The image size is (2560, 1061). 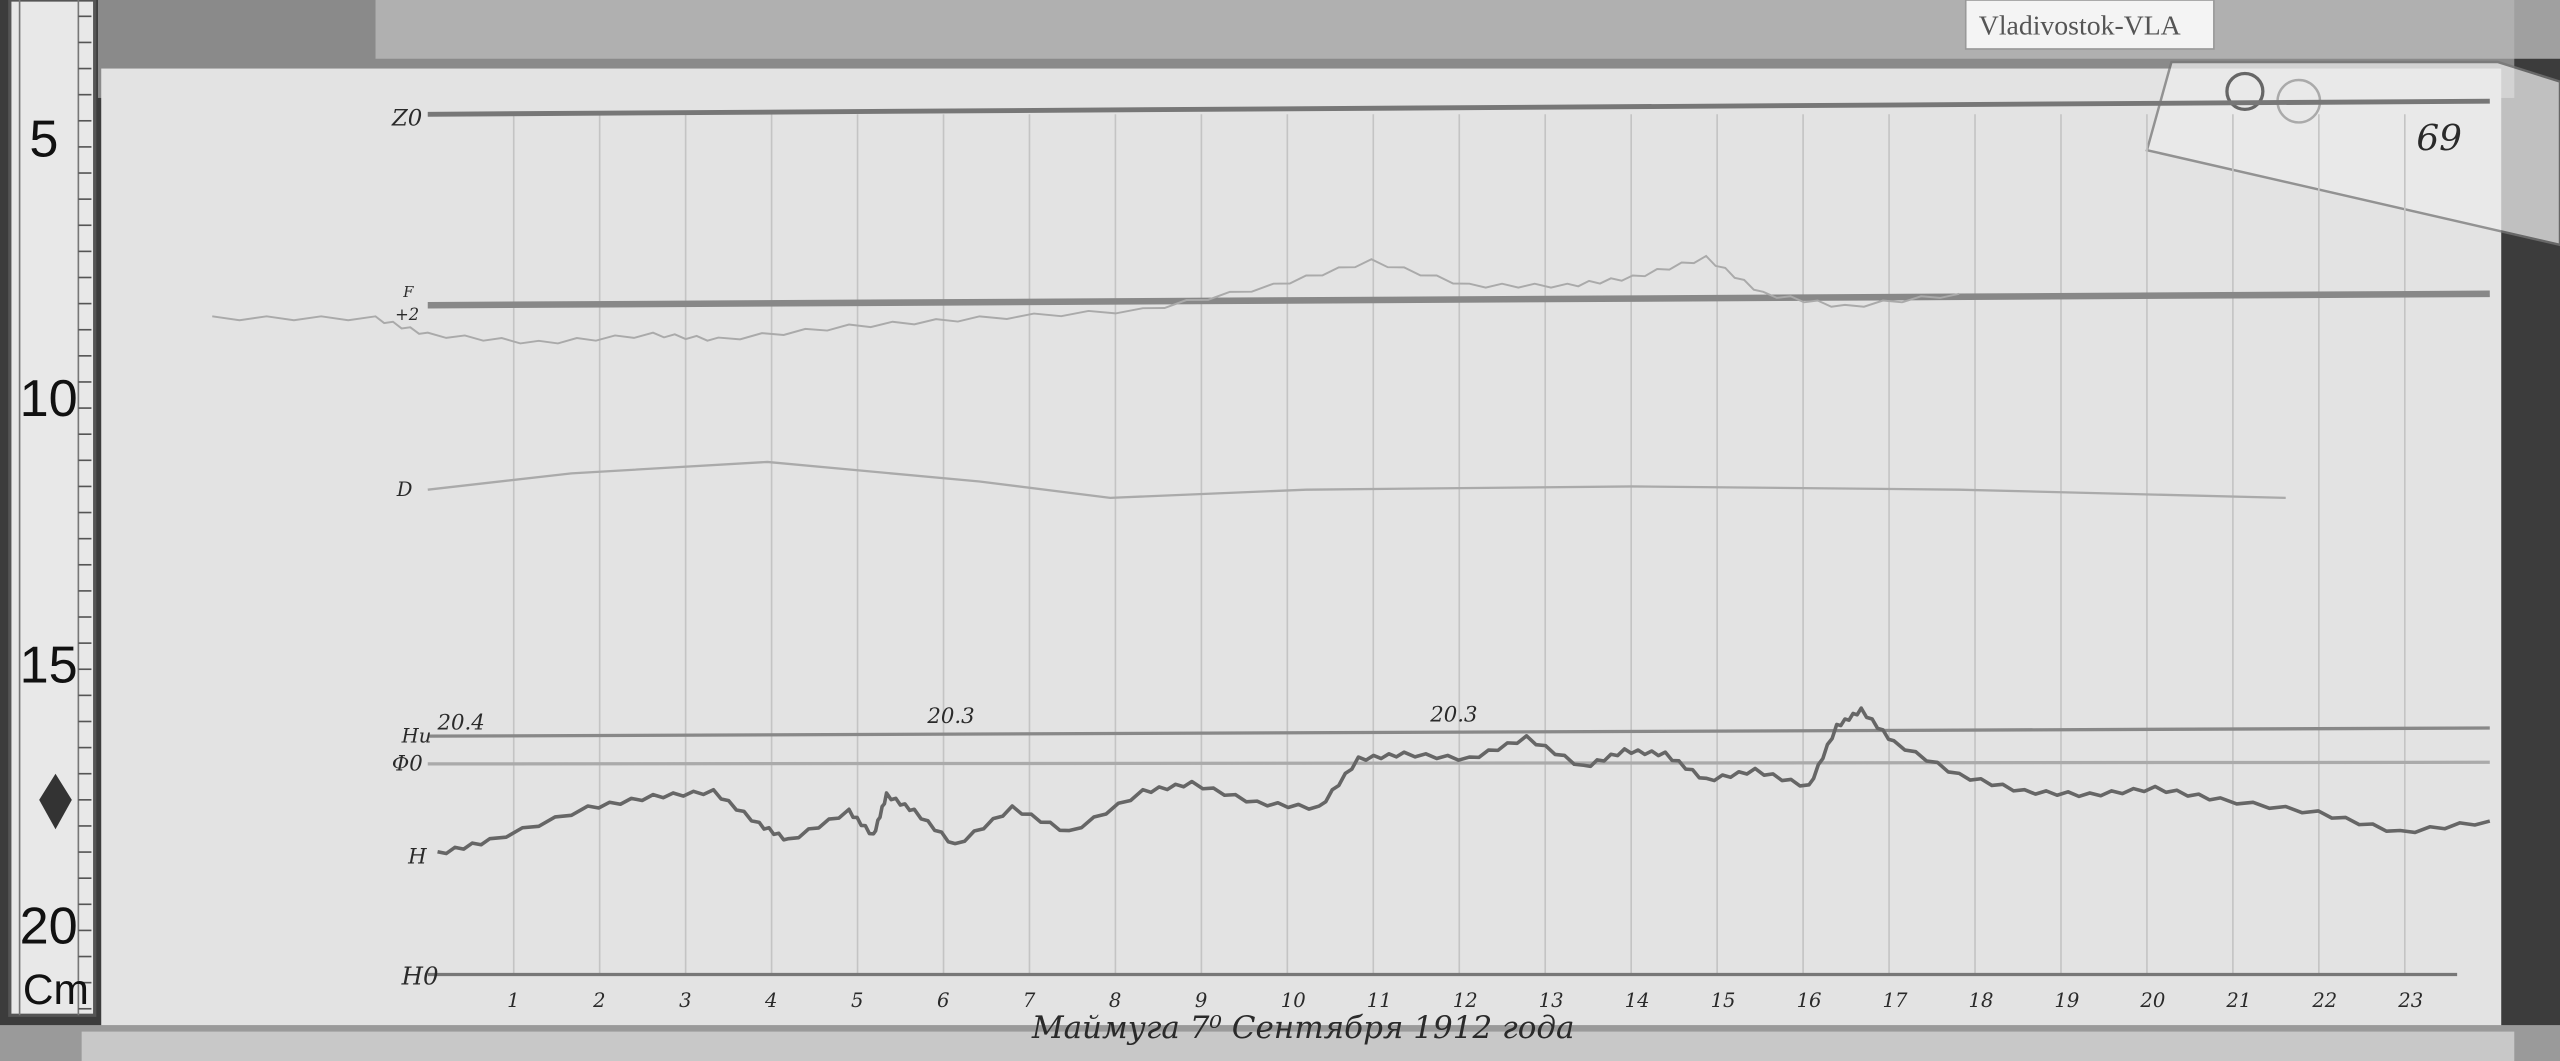 What do you see at coordinates (417, 856) in the screenshot?
I see `label-h: H` at bounding box center [417, 856].